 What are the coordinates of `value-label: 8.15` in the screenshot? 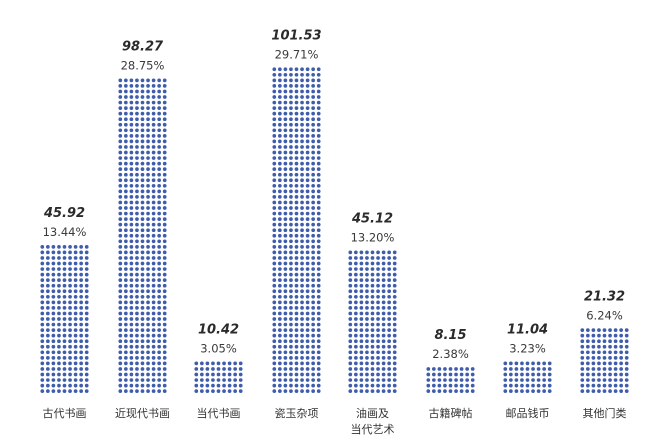 It's located at (450, 335).